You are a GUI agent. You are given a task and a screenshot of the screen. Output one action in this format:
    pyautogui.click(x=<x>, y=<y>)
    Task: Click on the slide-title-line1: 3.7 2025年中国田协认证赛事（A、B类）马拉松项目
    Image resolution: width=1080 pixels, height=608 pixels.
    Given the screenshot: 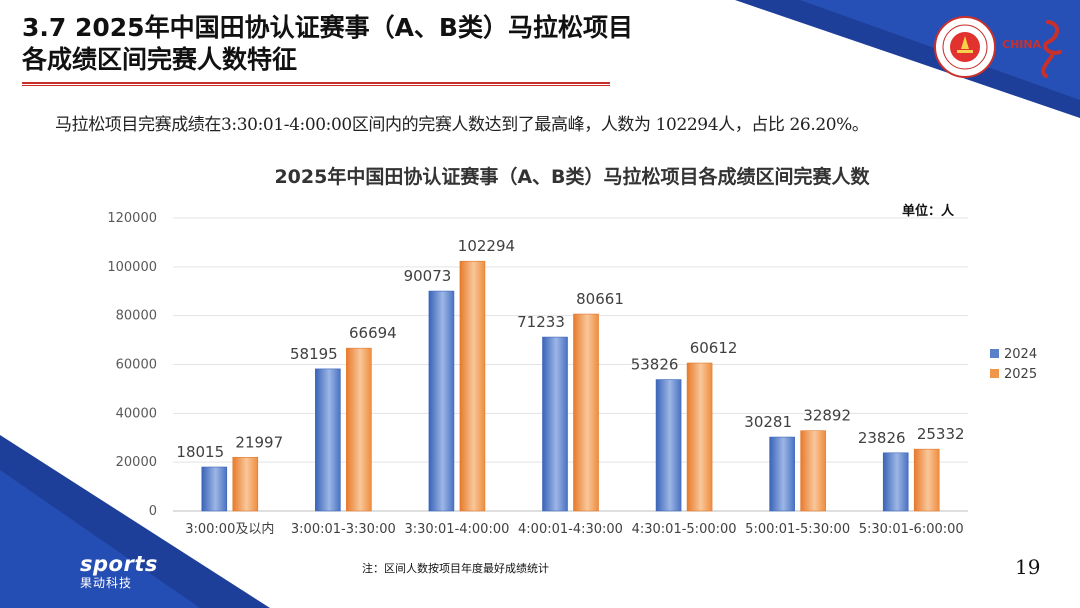 What is the action you would take?
    pyautogui.click(x=327, y=27)
    